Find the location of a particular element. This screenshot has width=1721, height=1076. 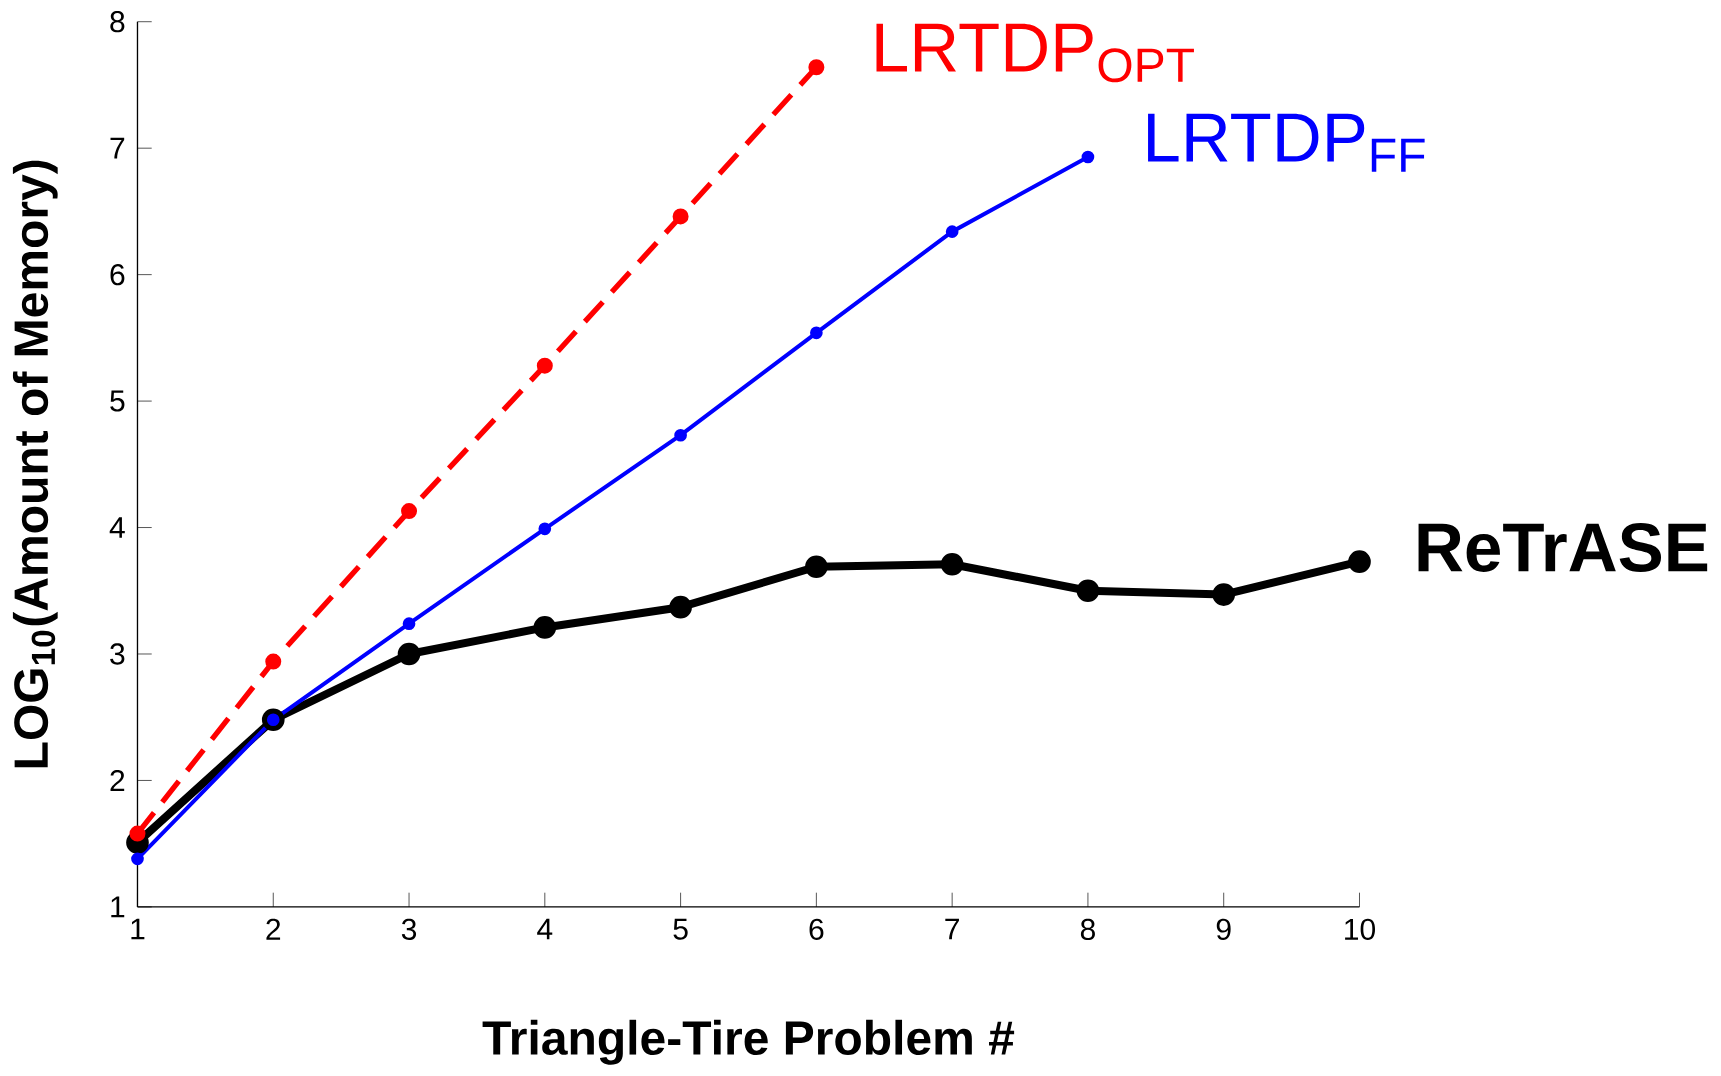

x-tick-label: 6 is located at coordinates (816, 929).